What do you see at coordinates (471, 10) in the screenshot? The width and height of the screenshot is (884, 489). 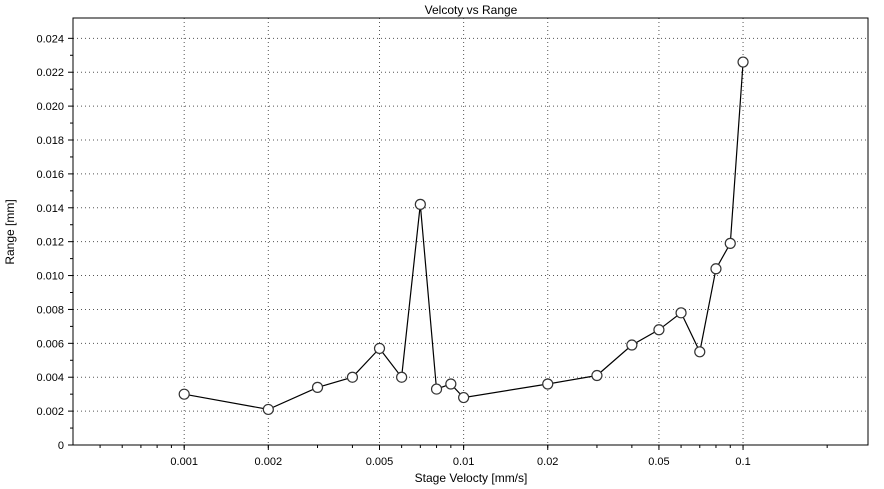 I see `chart-title: Velcoty vs Range` at bounding box center [471, 10].